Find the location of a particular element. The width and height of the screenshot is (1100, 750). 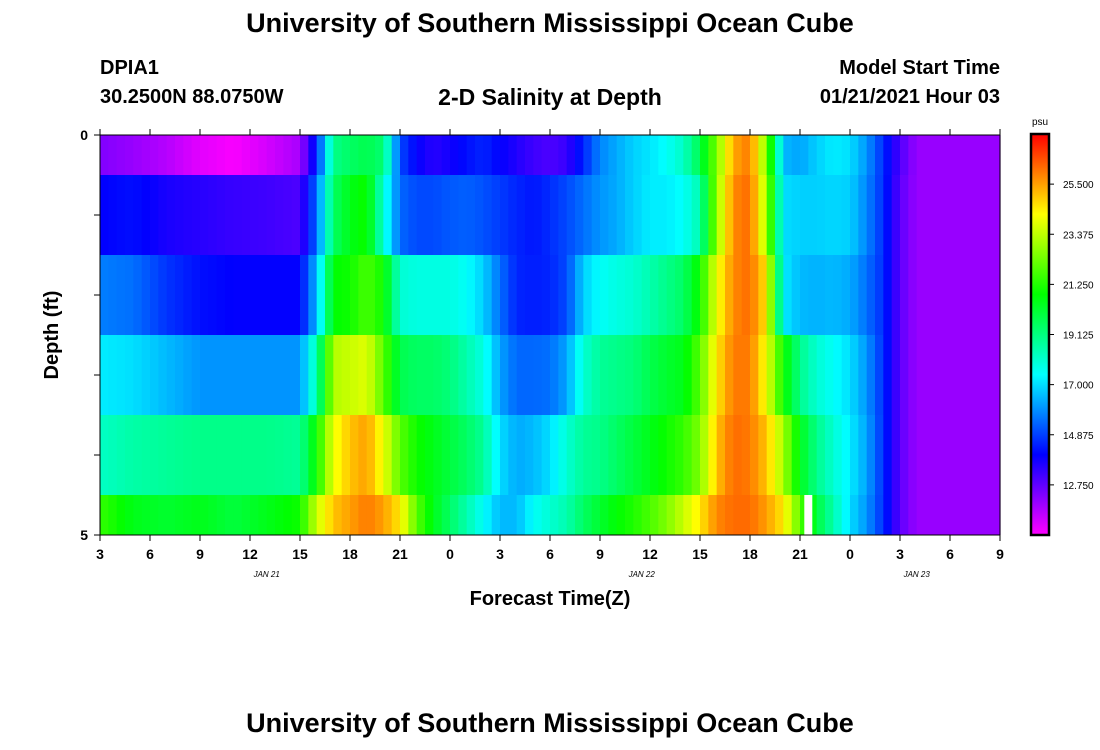

colorbar-tick-label: 17.000 is located at coordinates (1078, 386).